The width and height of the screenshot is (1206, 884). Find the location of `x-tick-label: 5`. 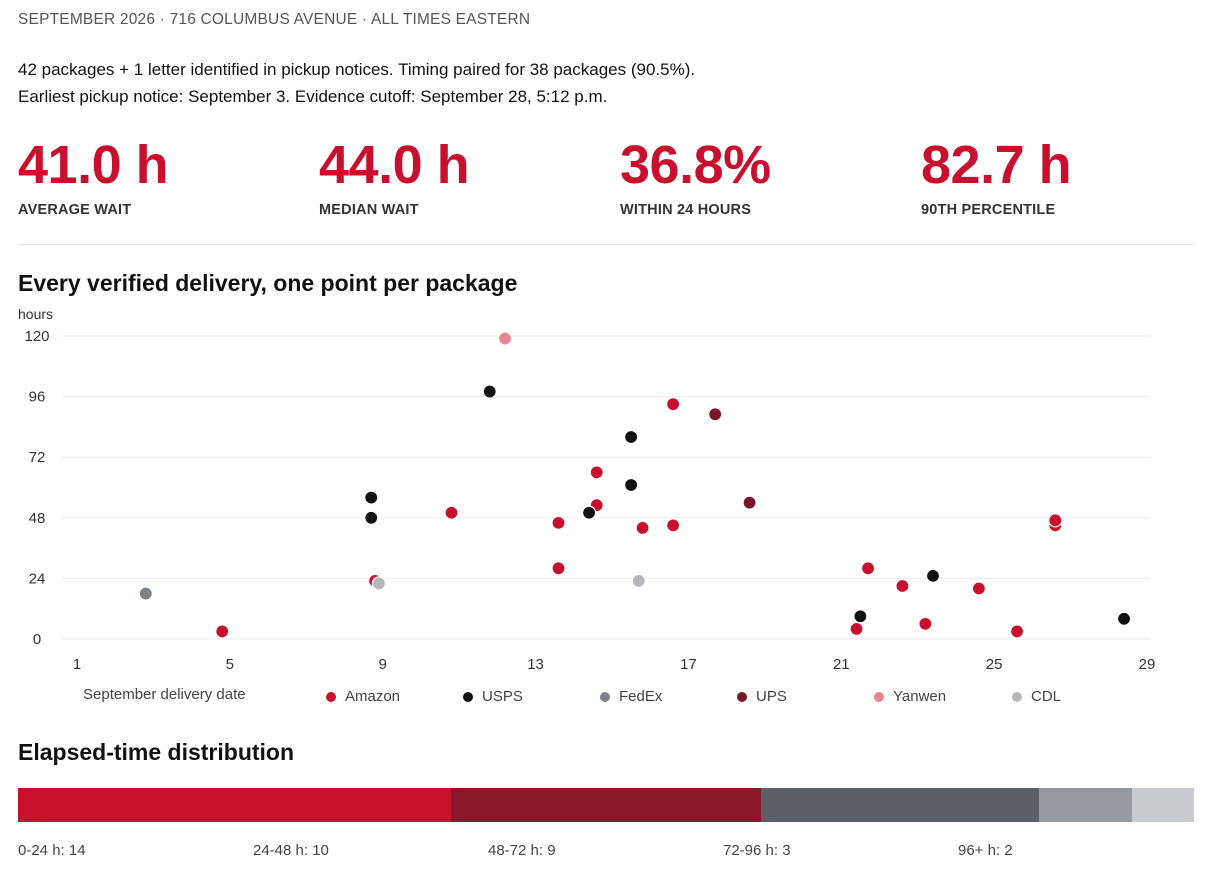

x-tick-label: 5 is located at coordinates (230, 664).